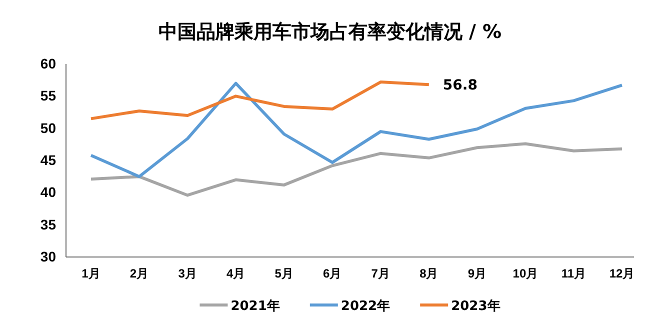 The image size is (660, 324). I want to click on x-tick-label: 3月, so click(187, 273).